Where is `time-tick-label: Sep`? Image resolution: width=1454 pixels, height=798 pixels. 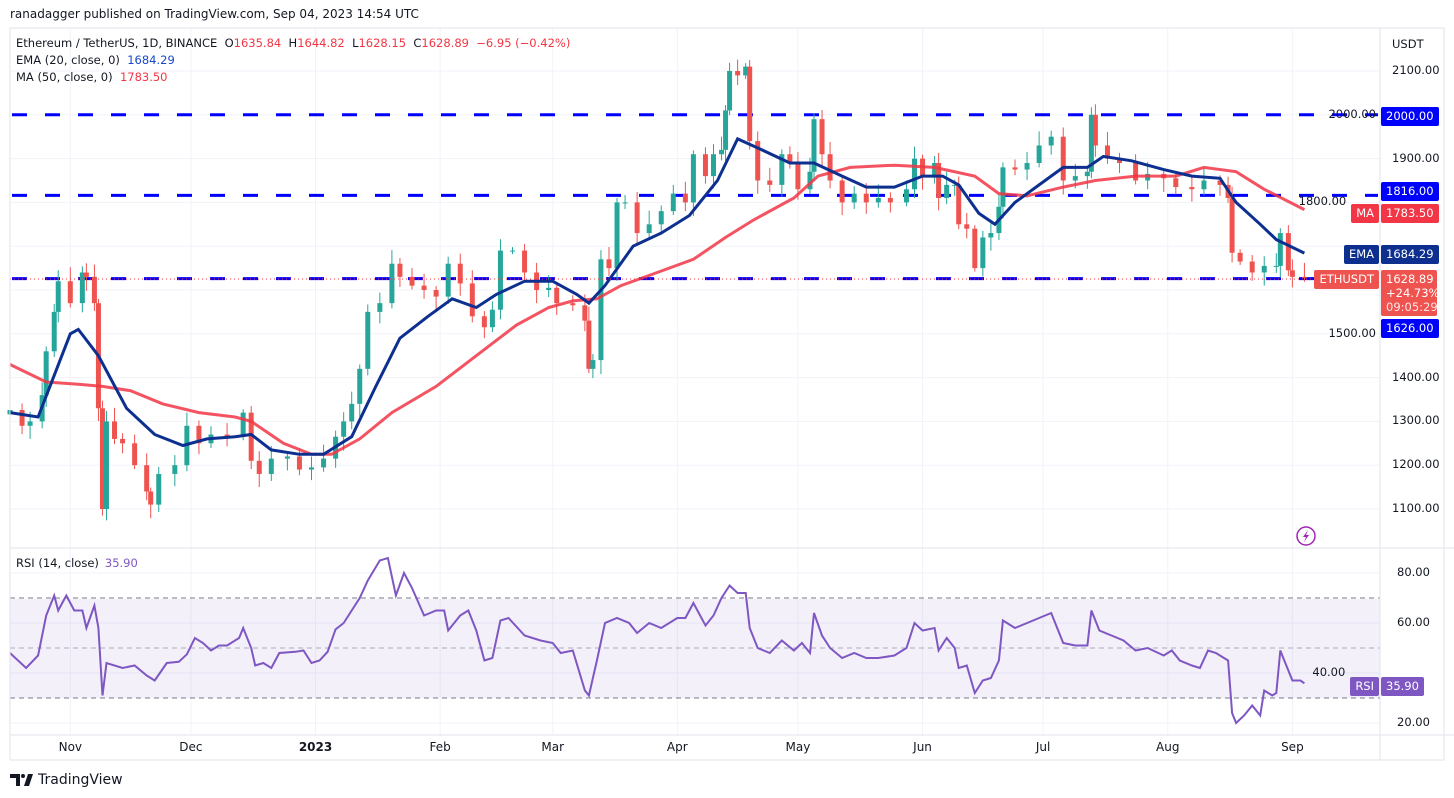 time-tick-label: Sep is located at coordinates (1292, 747).